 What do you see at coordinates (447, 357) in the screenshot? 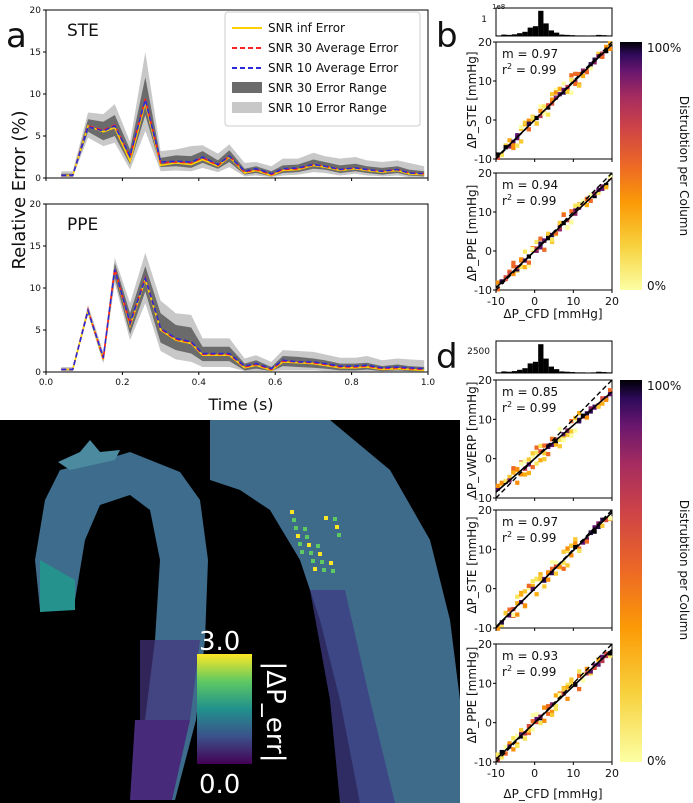
I see `panel-letter-d: d` at bounding box center [447, 357].